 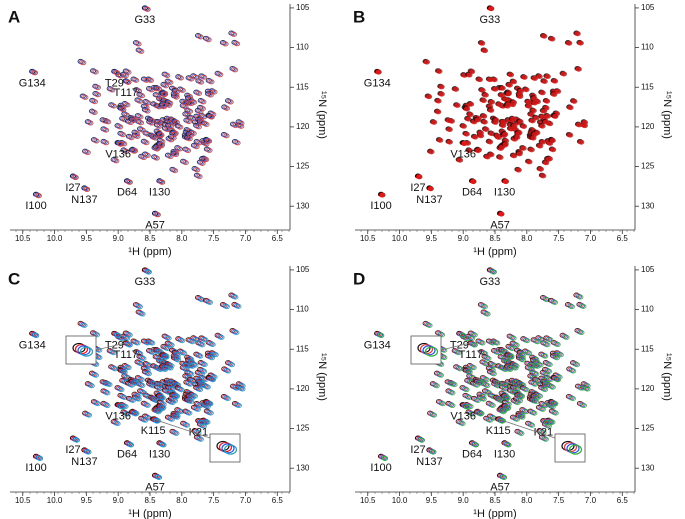 I want to click on peak-label: D64, so click(x=127, y=455).